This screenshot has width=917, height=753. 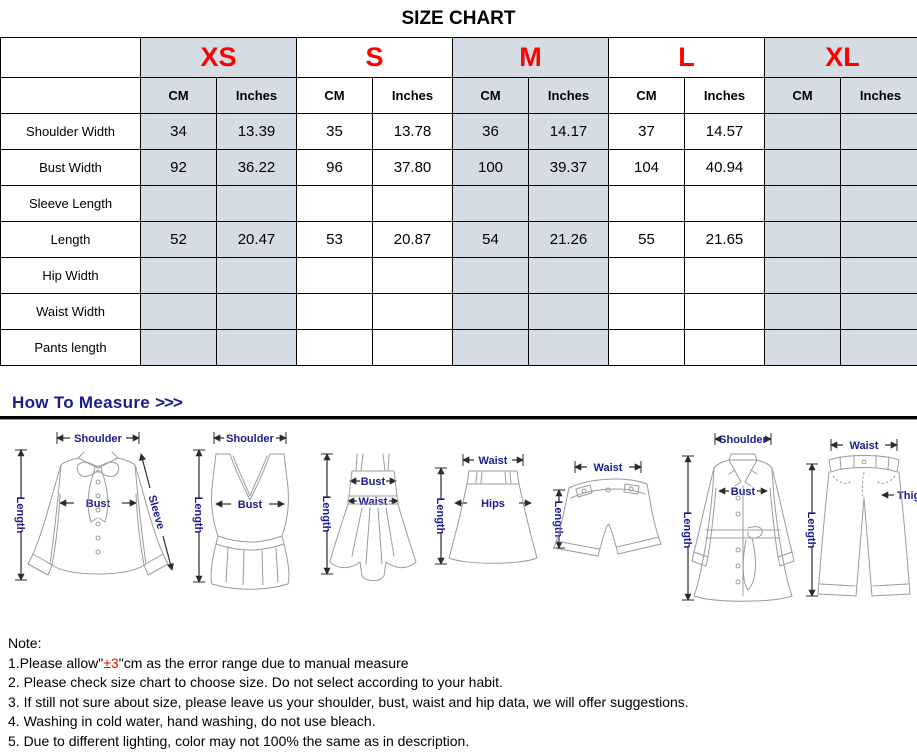 I want to click on table-cell: 40.94, so click(x=725, y=167).